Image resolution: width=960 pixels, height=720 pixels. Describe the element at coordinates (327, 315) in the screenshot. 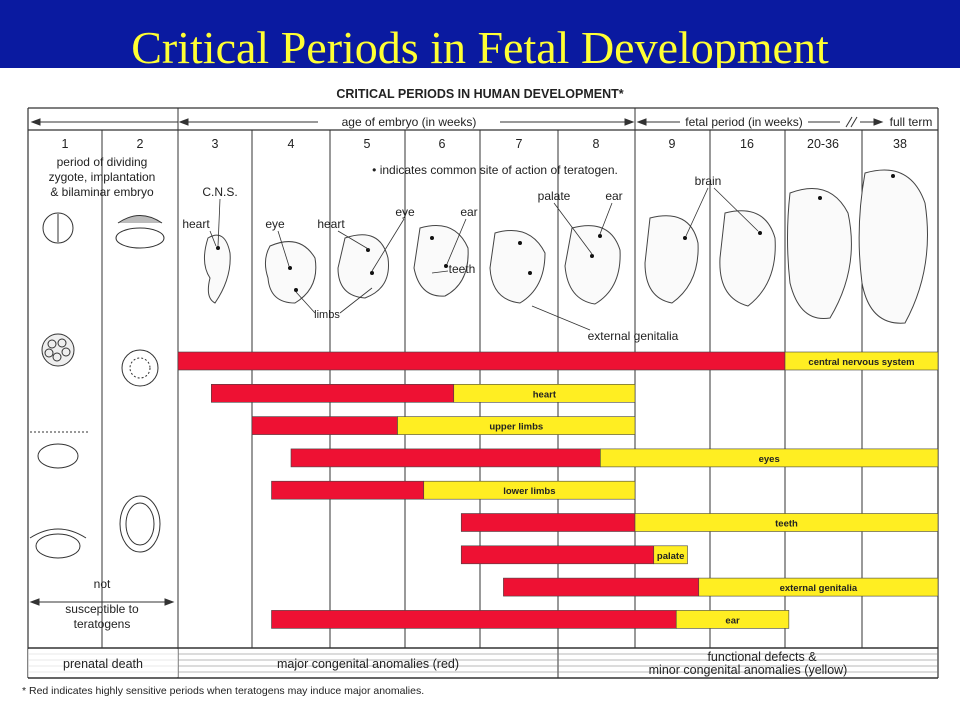

I see `limbs-label: limbs` at that location.